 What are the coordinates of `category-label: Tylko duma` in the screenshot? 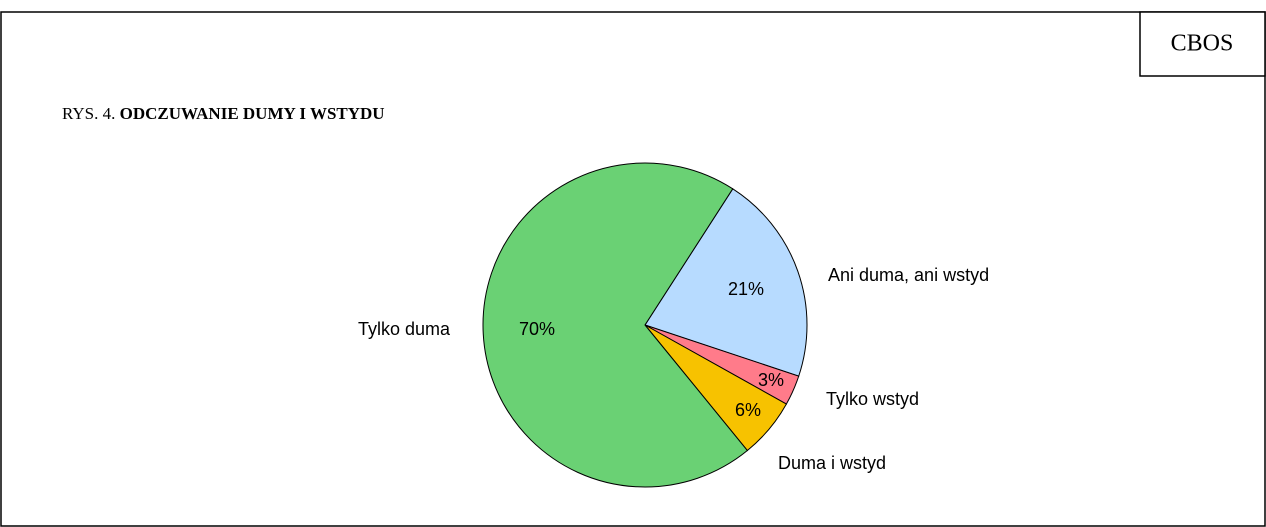 It's located at (404, 329).